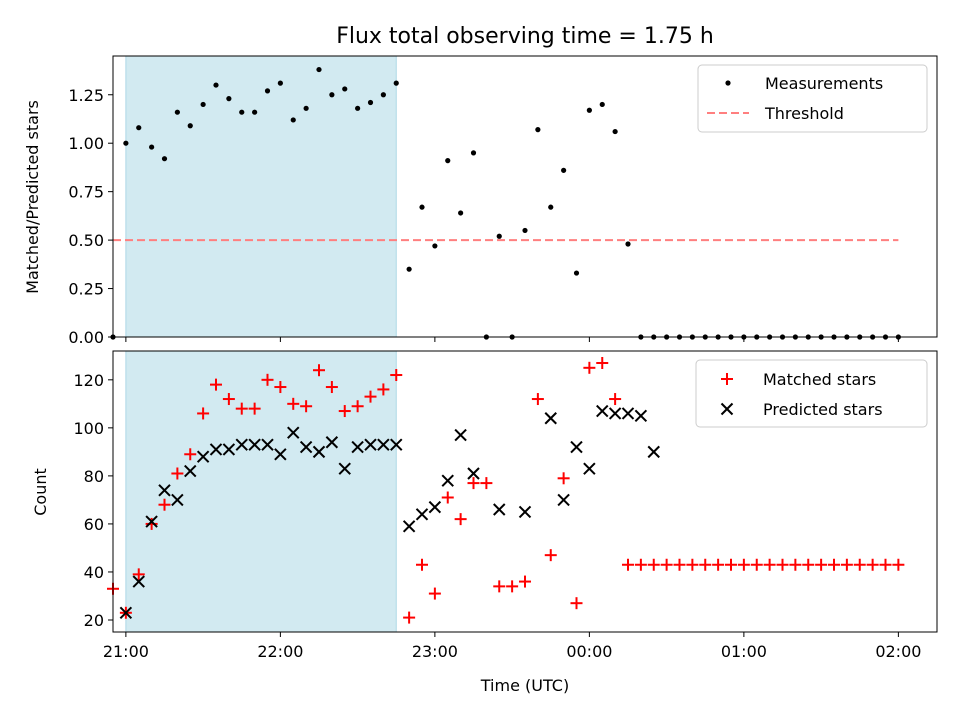 The image size is (960, 720). I want to click on bot-ytick-label: 20, so click(94, 620).